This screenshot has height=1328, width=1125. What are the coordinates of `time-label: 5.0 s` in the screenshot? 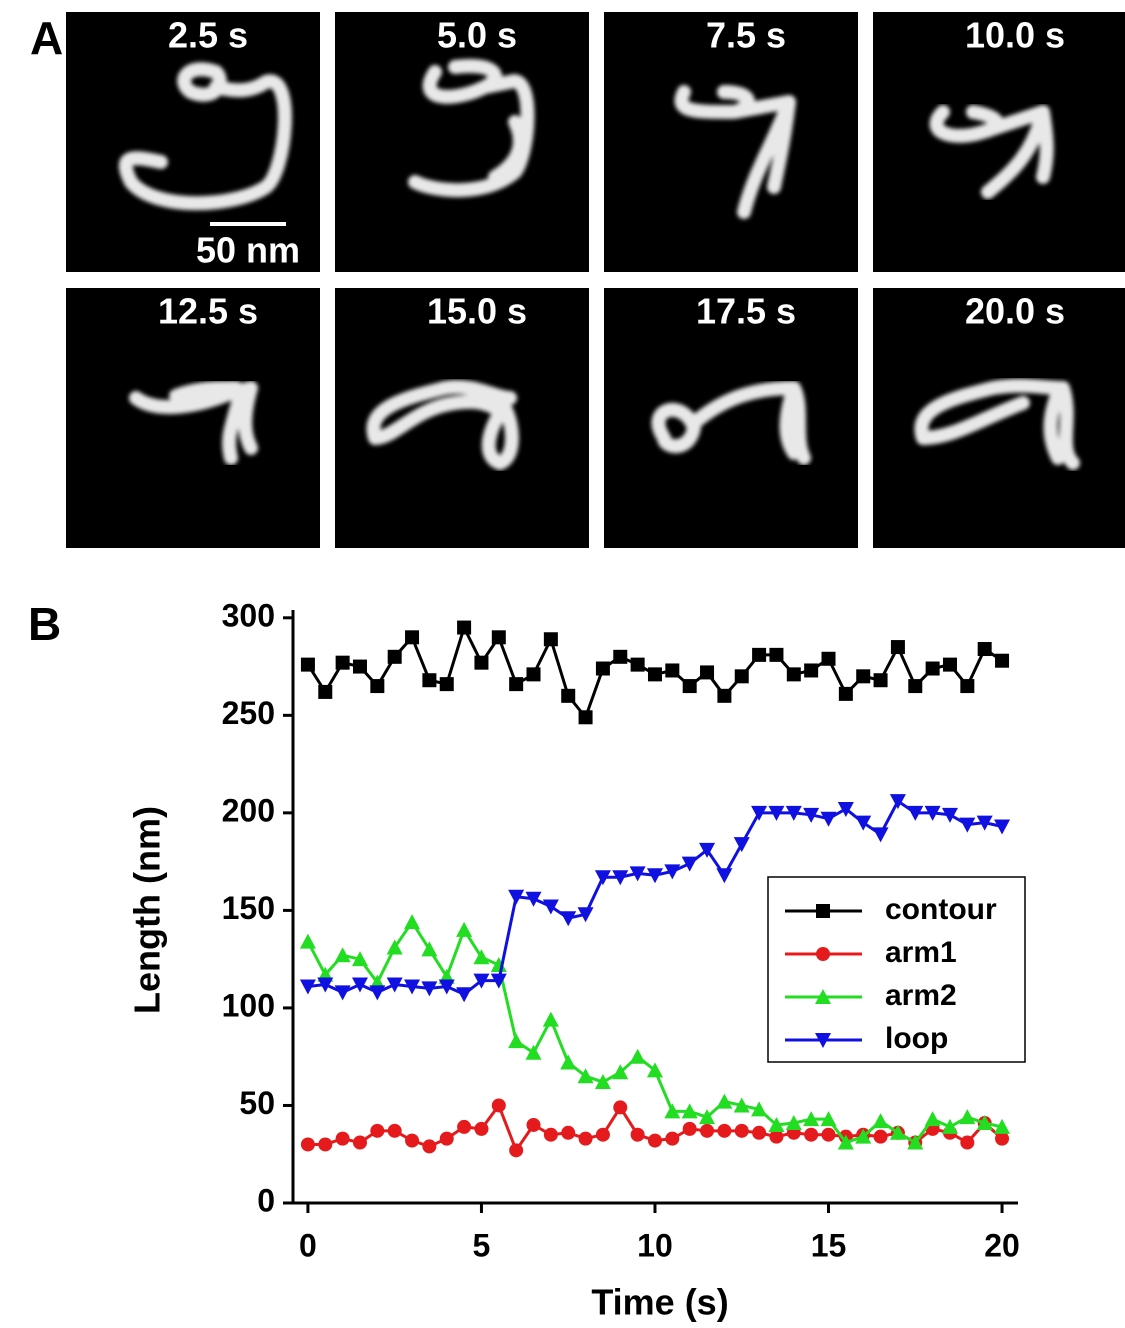 It's located at (477, 35).